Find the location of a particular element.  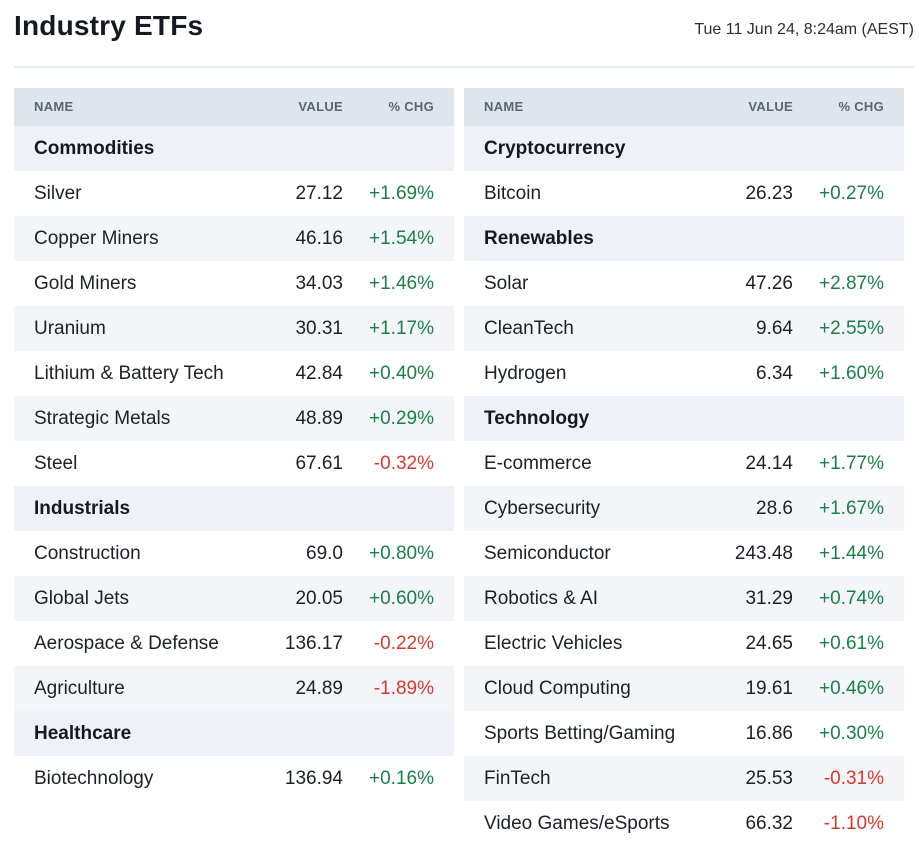

category-label: Cryptocurrency is located at coordinates (555, 148).